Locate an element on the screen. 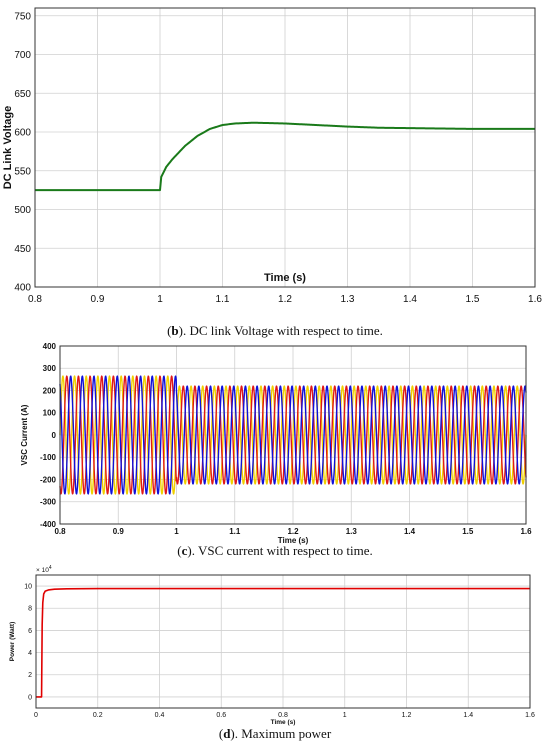 The width and height of the screenshot is (550, 744). x-tick-label: 0.6 is located at coordinates (221, 715).